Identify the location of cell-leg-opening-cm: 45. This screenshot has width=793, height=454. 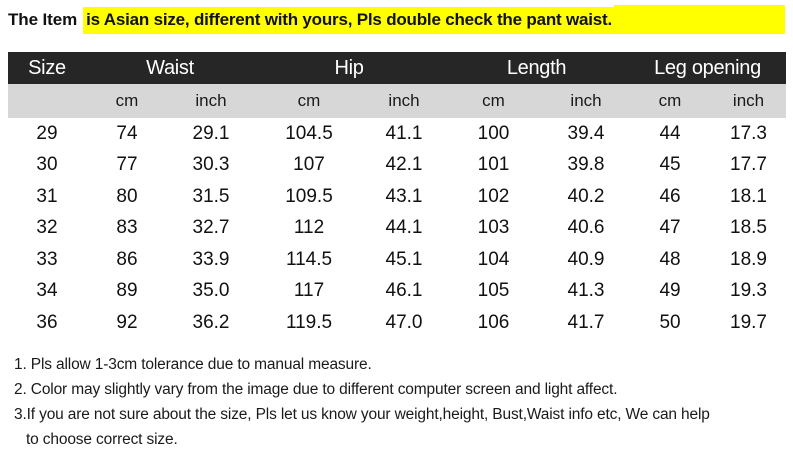
(670, 165).